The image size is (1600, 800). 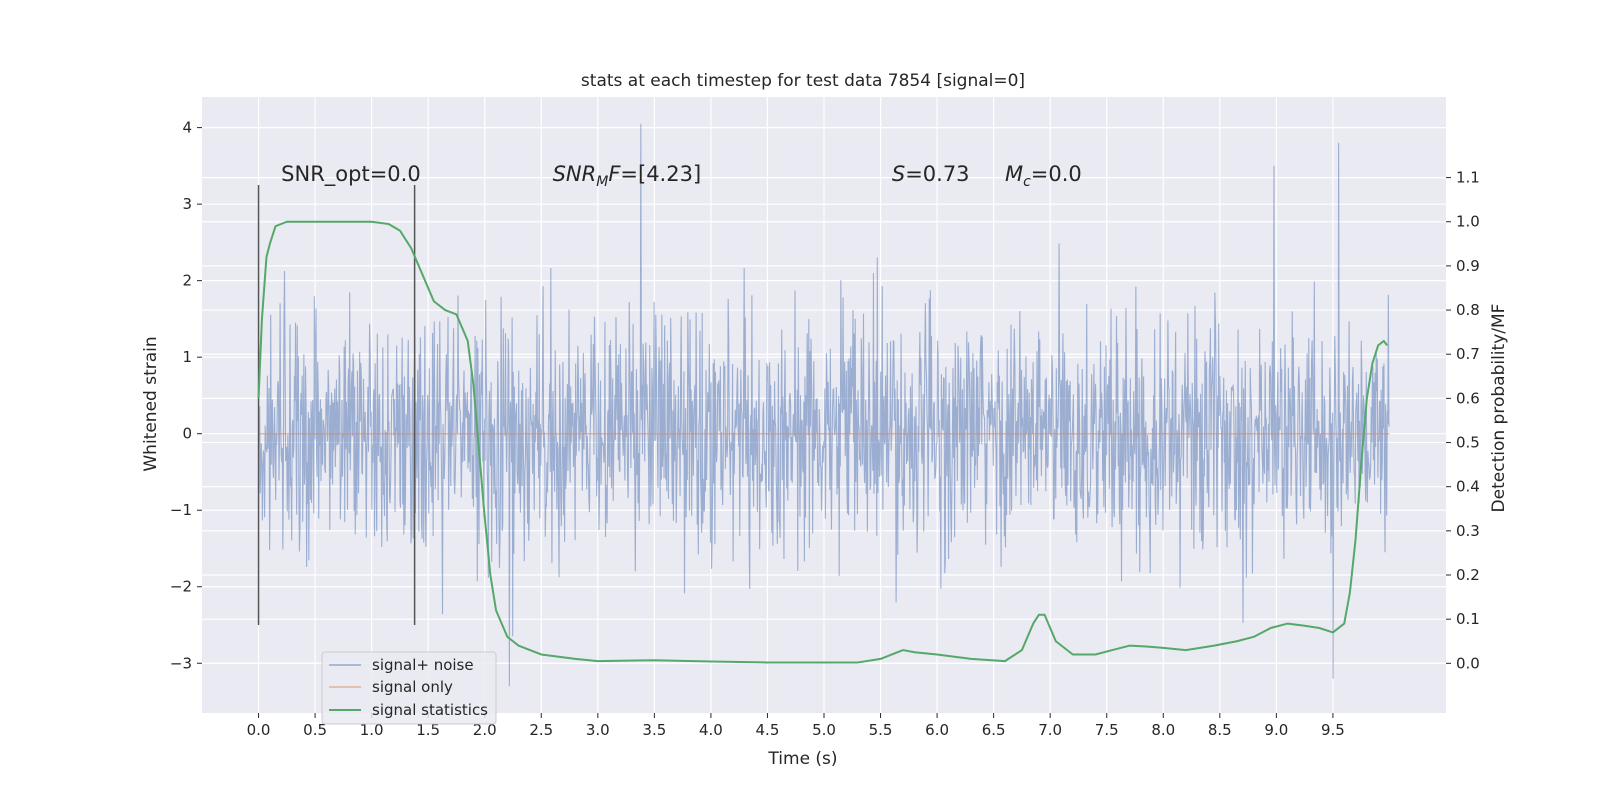 I want to click on x-tick-label: 6.5, so click(x=994, y=730).